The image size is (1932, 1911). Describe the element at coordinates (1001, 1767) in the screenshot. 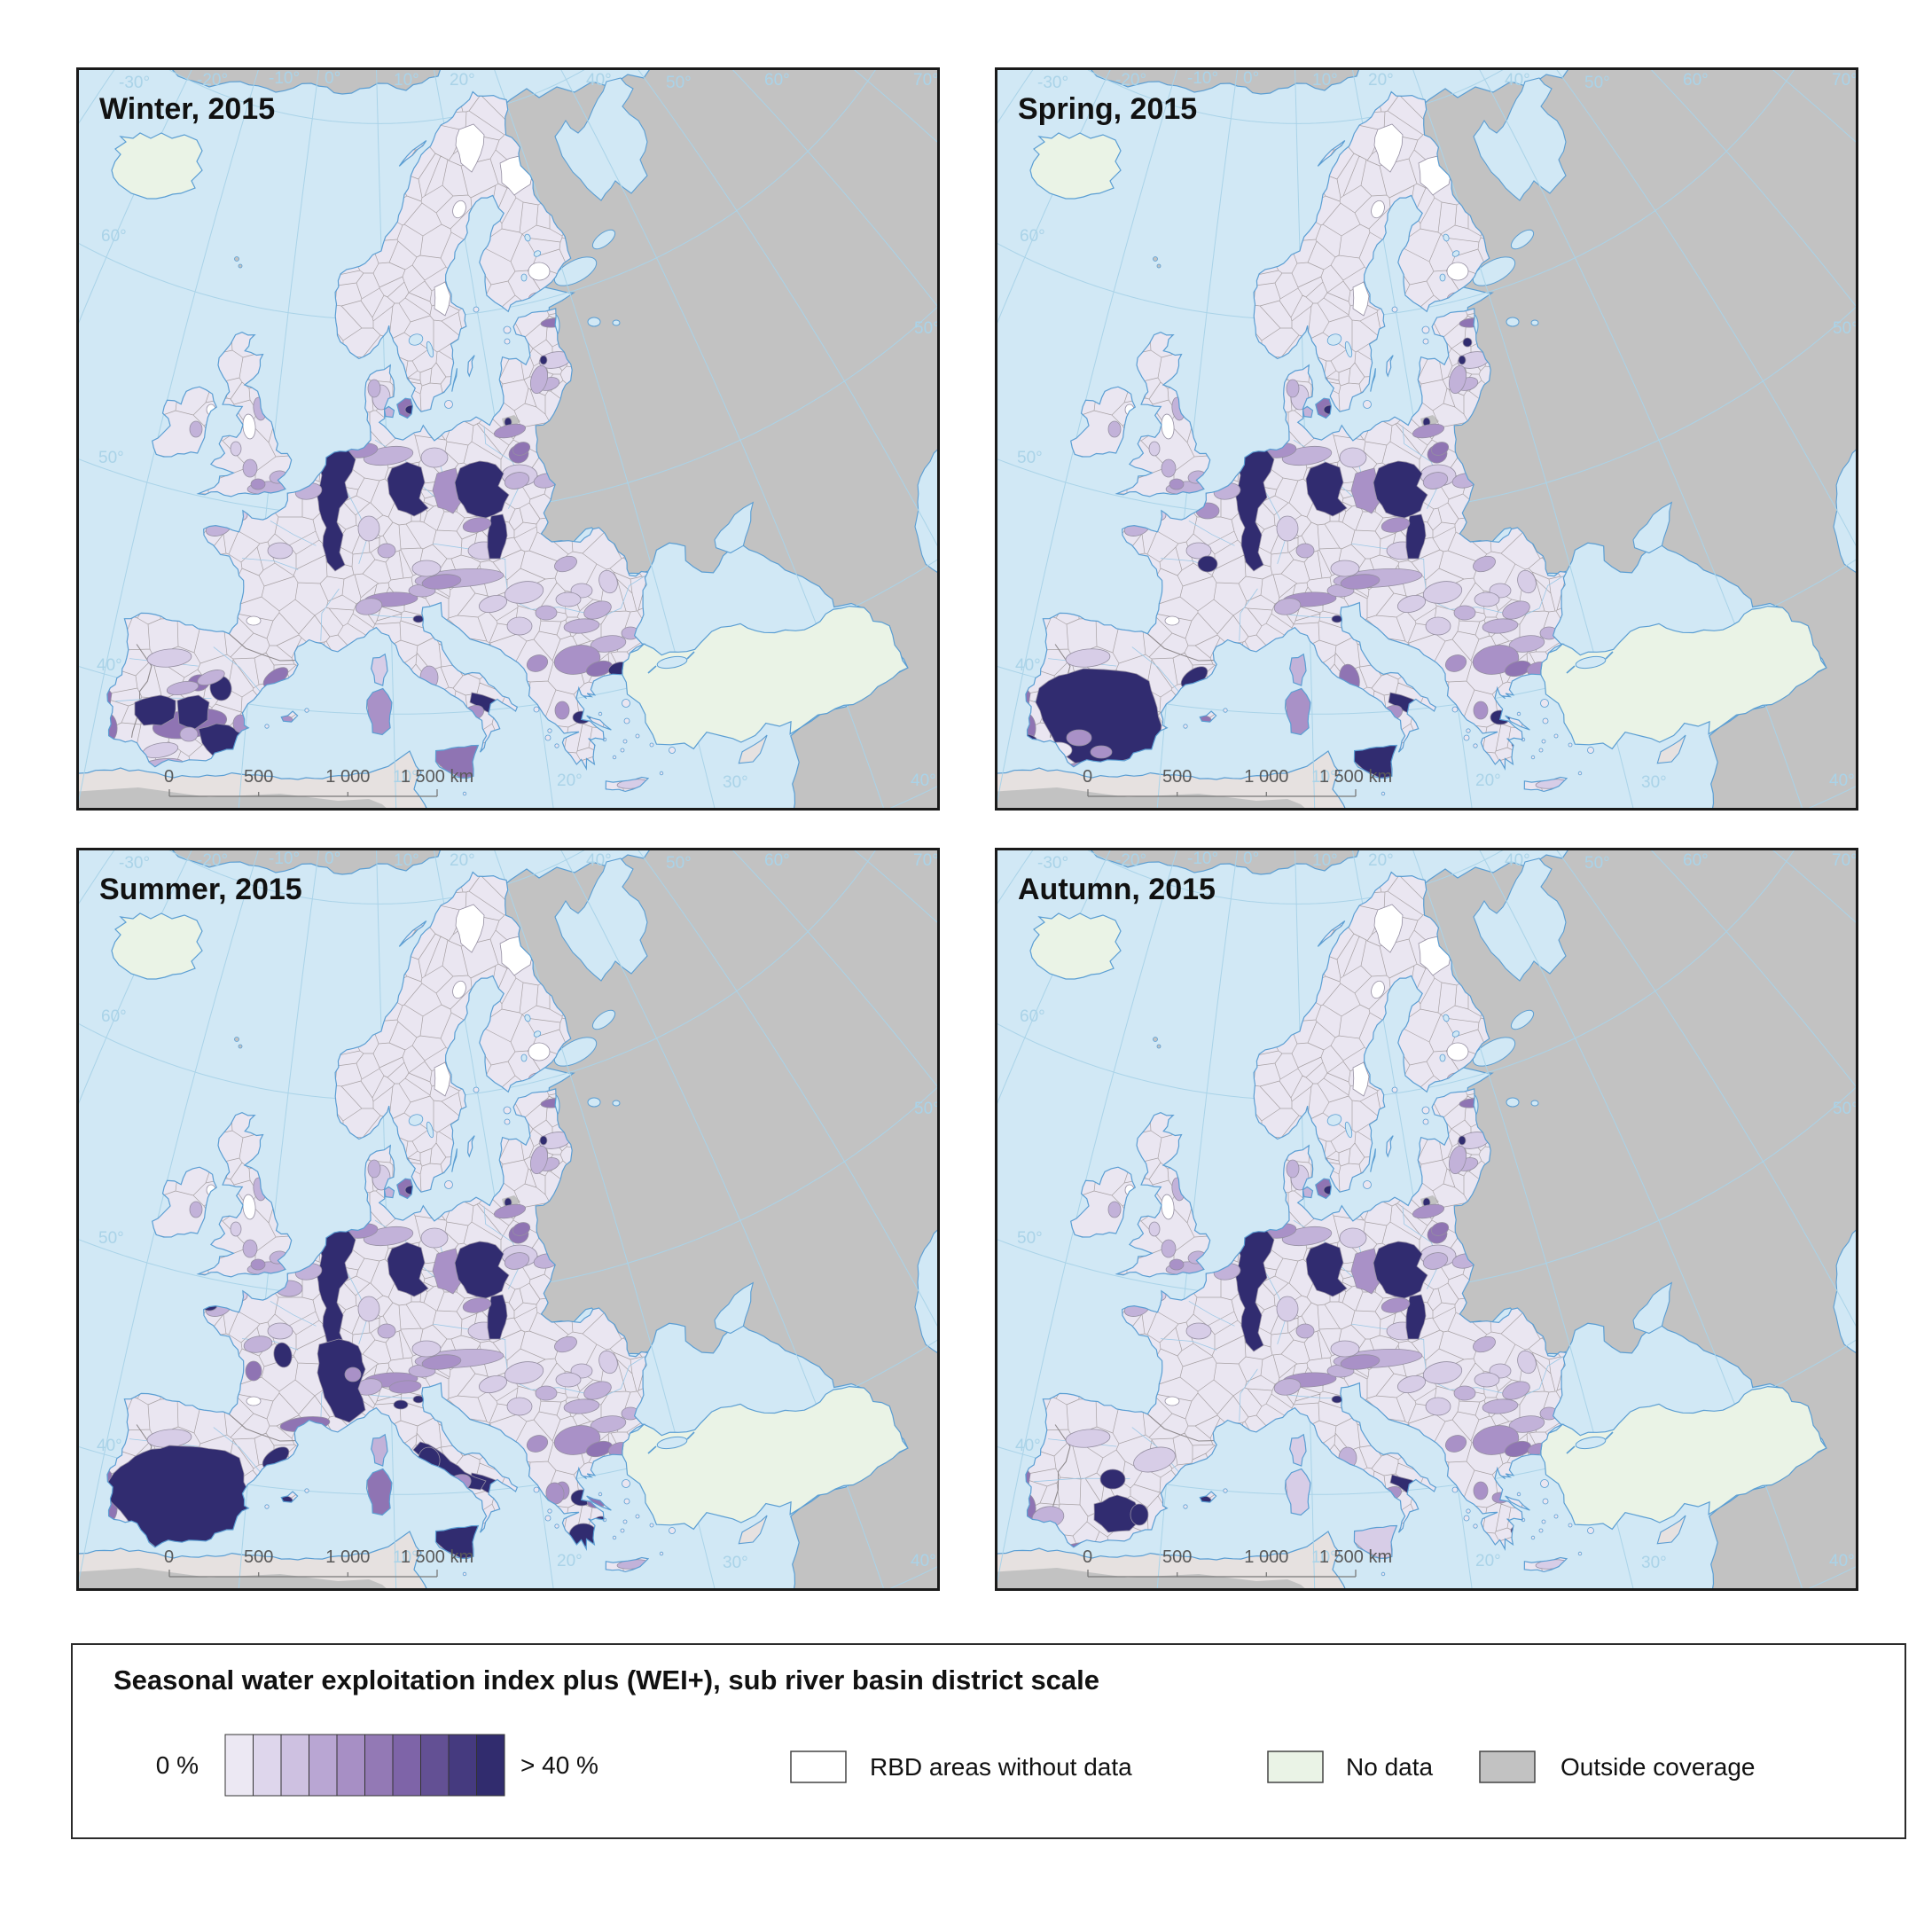

I see `svg-text: RBD areas without data` at that location.